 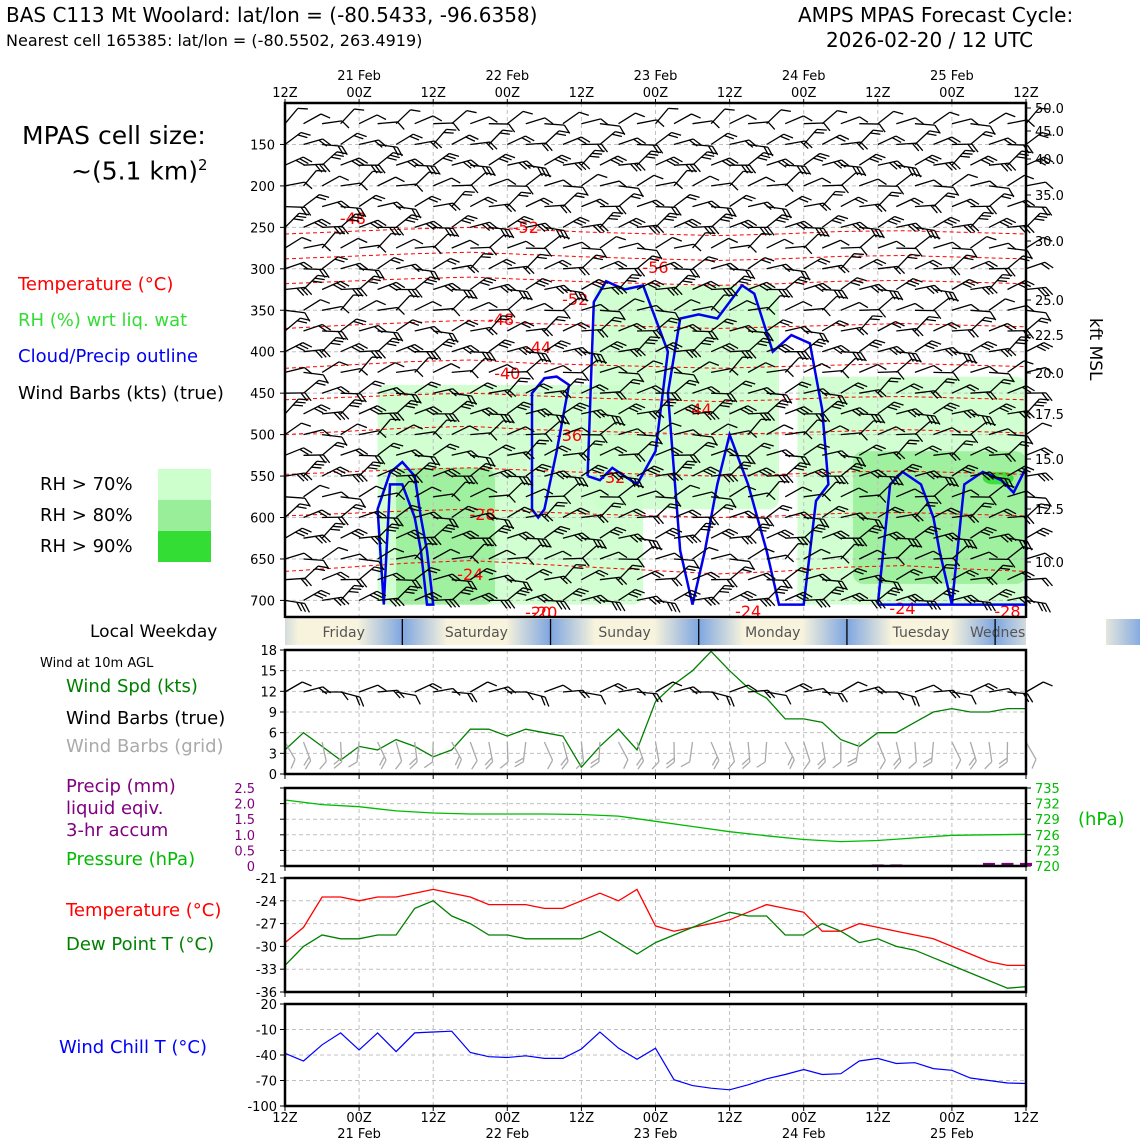 I want to click on grid-wind-barb, so click(x=972, y=755).